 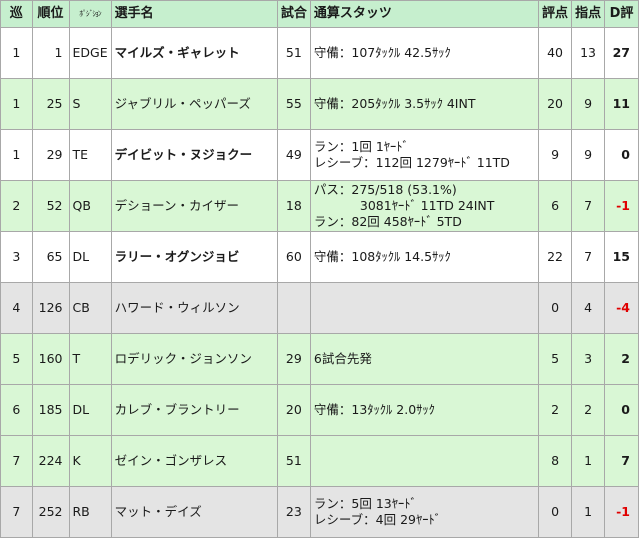 I want to click on indicator-cell: 3, so click(x=588, y=359).